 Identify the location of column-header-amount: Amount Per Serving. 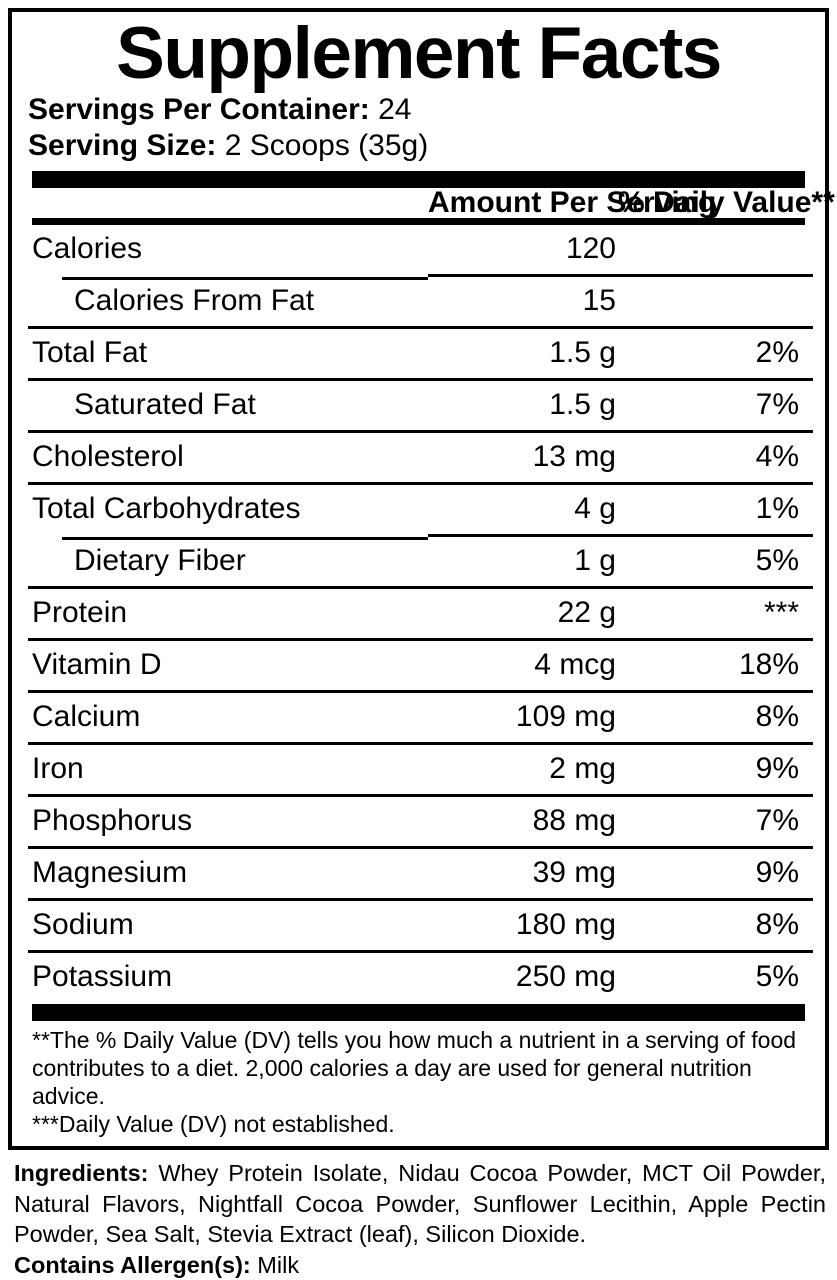
(572, 202).